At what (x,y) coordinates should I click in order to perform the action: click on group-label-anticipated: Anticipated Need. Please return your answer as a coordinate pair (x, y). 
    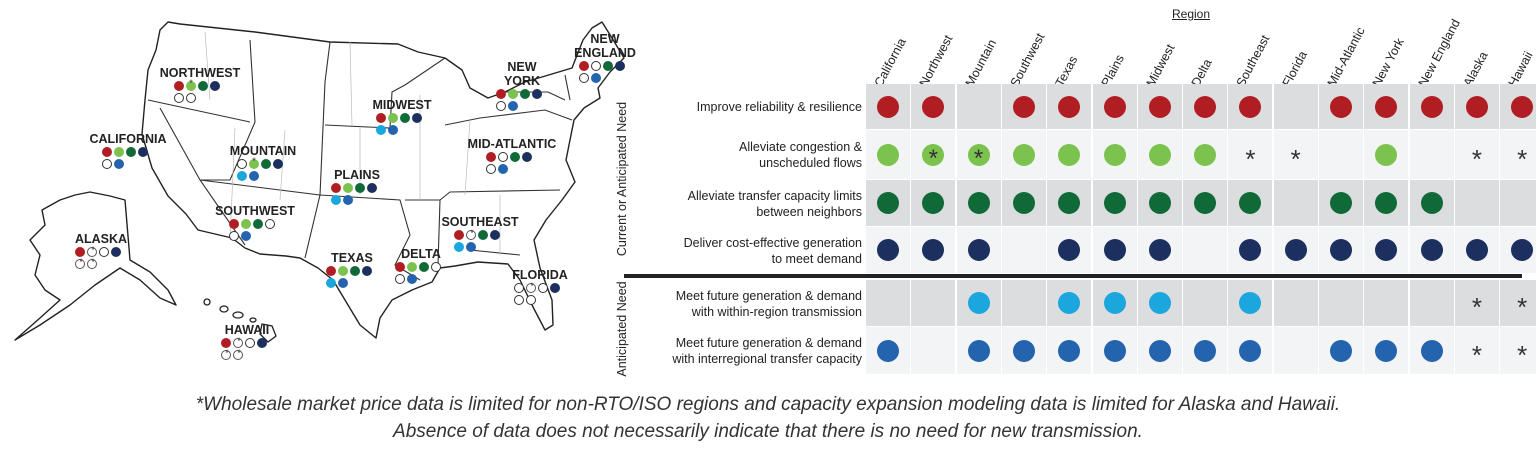
    Looking at the image, I should click on (622, 329).